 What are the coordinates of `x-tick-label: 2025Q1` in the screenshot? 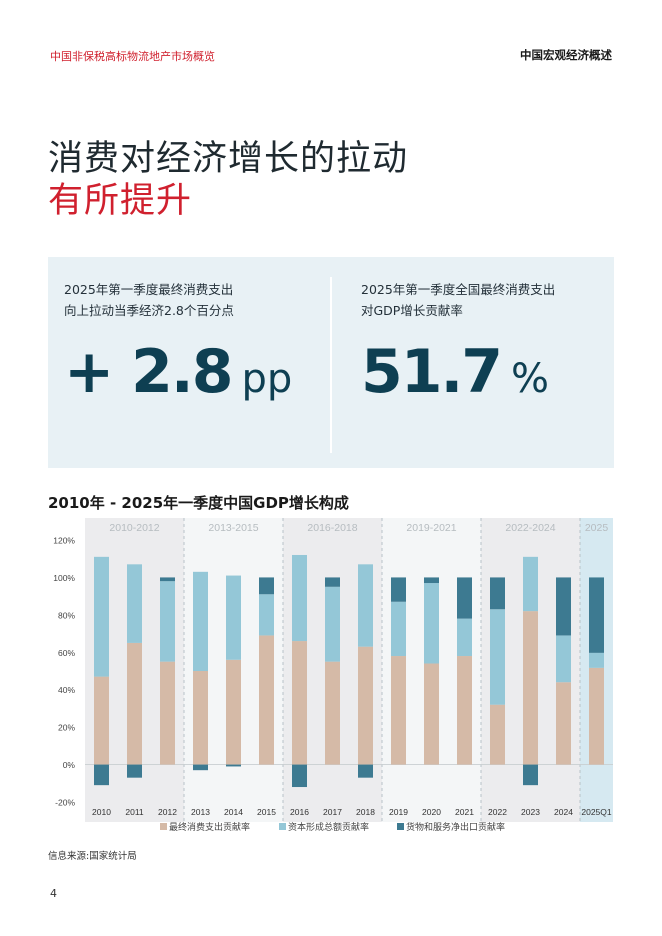 It's located at (596, 812).